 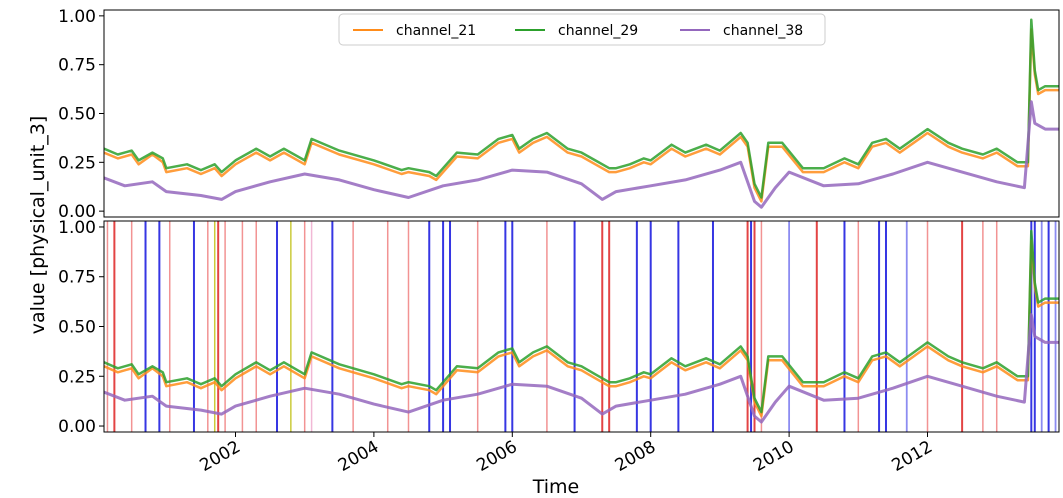 I want to click on y-tick-label-bottom-2: 0.50, so click(x=77, y=328).